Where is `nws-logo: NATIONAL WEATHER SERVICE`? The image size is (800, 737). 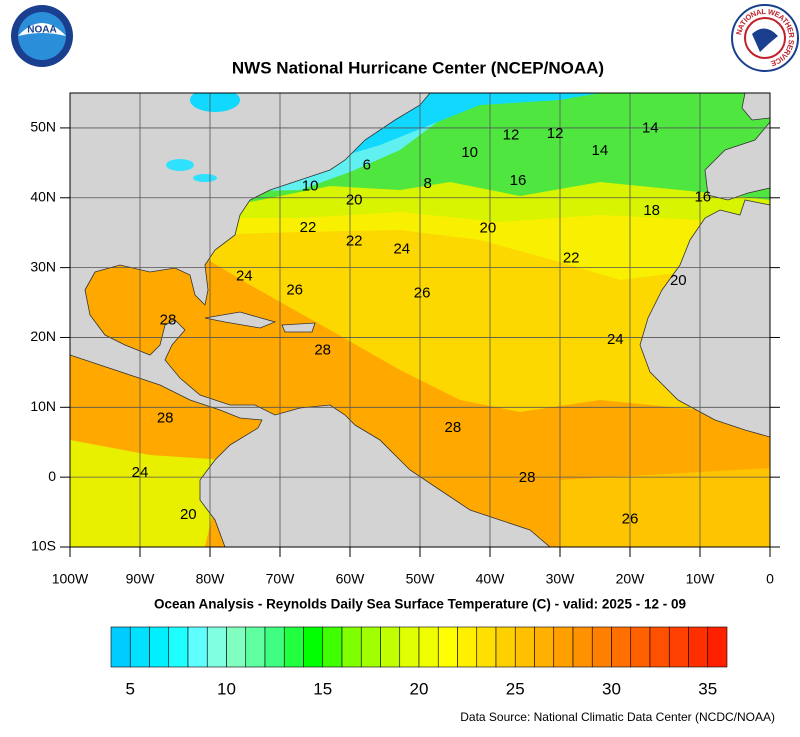 nws-logo: NATIONAL WEATHER SERVICE is located at coordinates (765, 38).